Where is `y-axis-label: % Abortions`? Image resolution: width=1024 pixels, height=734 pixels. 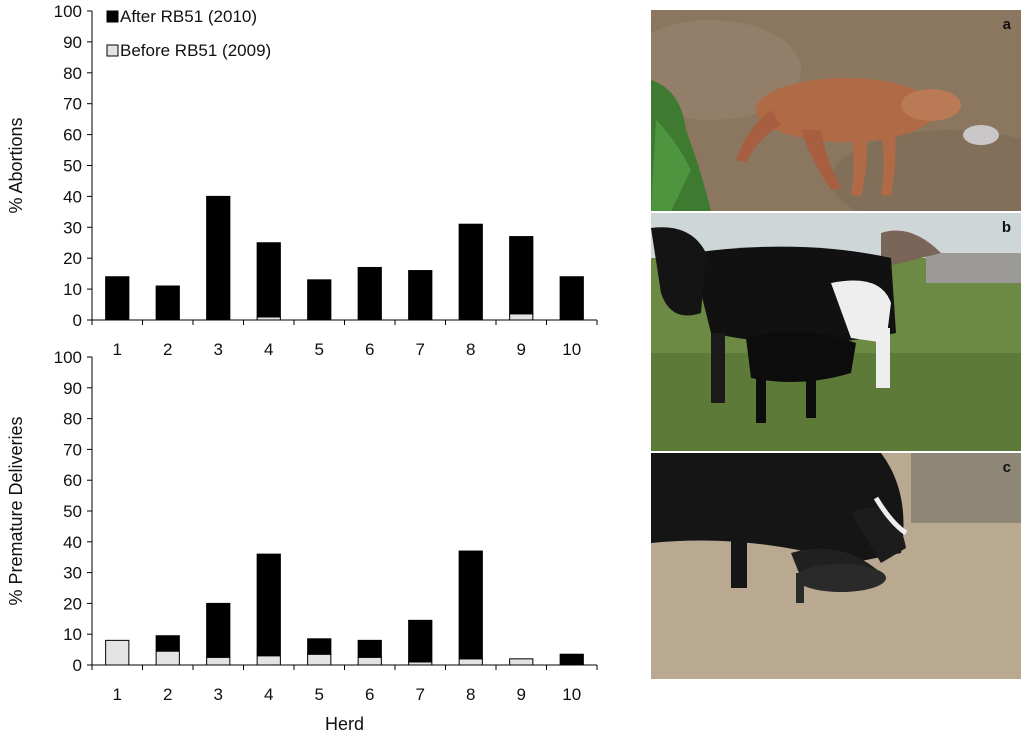
y-axis-label: % Abortions is located at coordinates (16, 165).